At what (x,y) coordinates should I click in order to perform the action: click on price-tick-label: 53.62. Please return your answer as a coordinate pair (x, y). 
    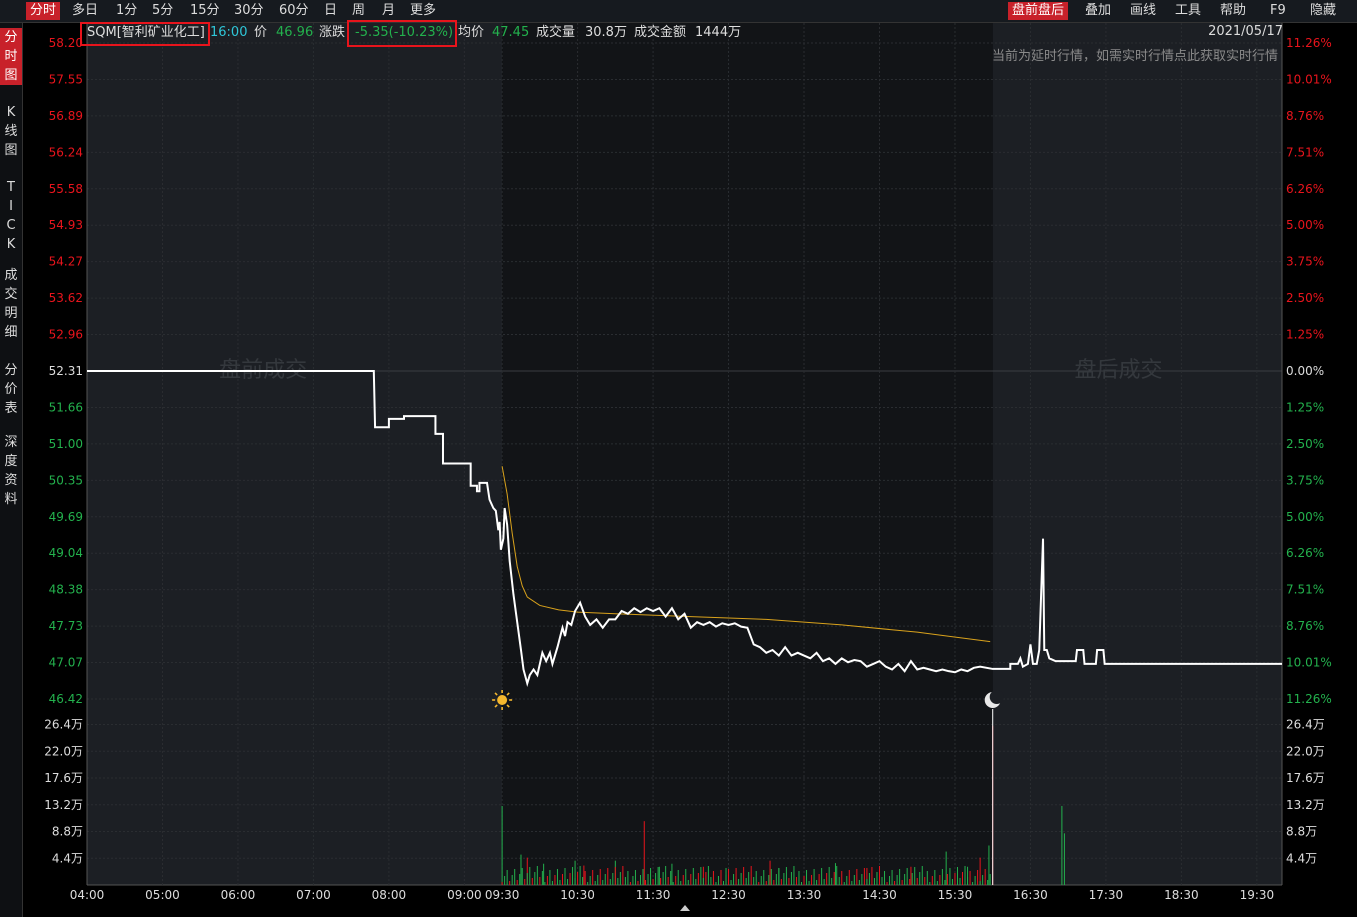
    Looking at the image, I should click on (66, 298).